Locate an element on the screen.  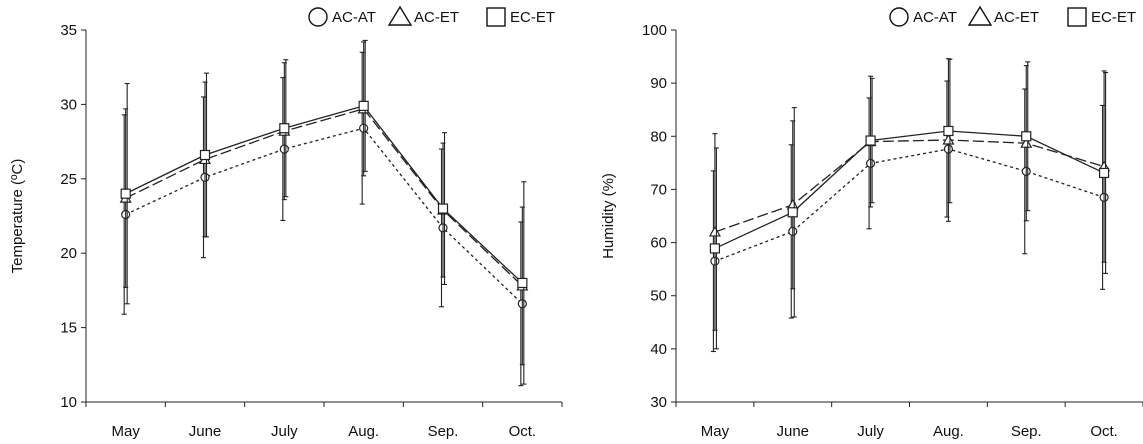
y-tick-label: 90 is located at coordinates (658, 83).